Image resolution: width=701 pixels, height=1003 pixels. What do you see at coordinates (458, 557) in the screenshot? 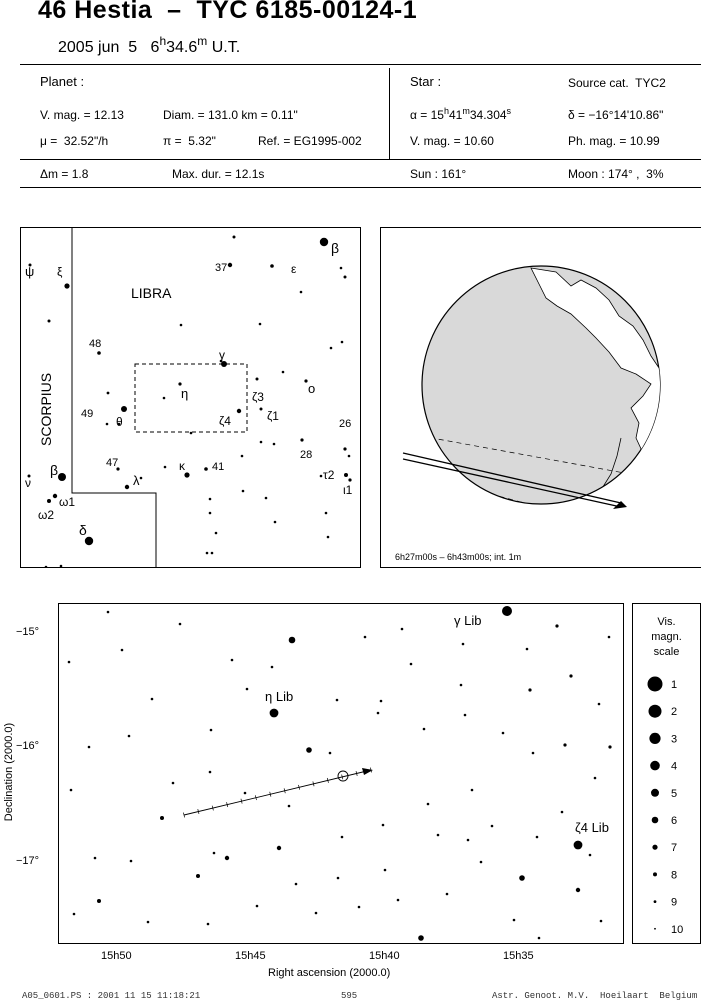
I see `globe-time-caption: 6h27m00s – 6h43m00s; int. 1m` at bounding box center [458, 557].